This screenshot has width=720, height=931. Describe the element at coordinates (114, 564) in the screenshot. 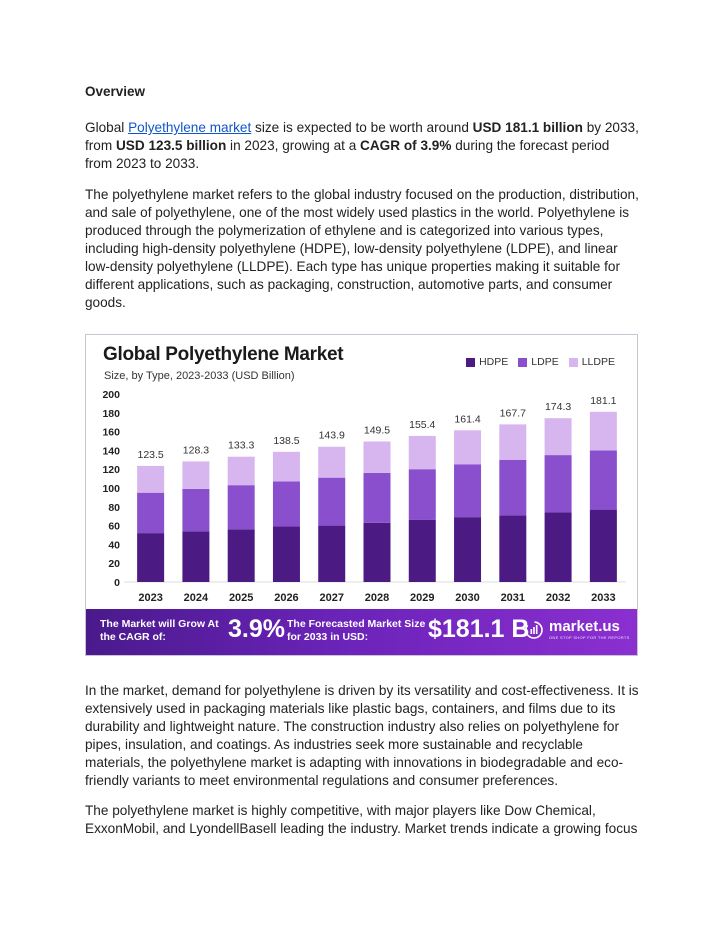

I see `y-tick-label: 20` at that location.